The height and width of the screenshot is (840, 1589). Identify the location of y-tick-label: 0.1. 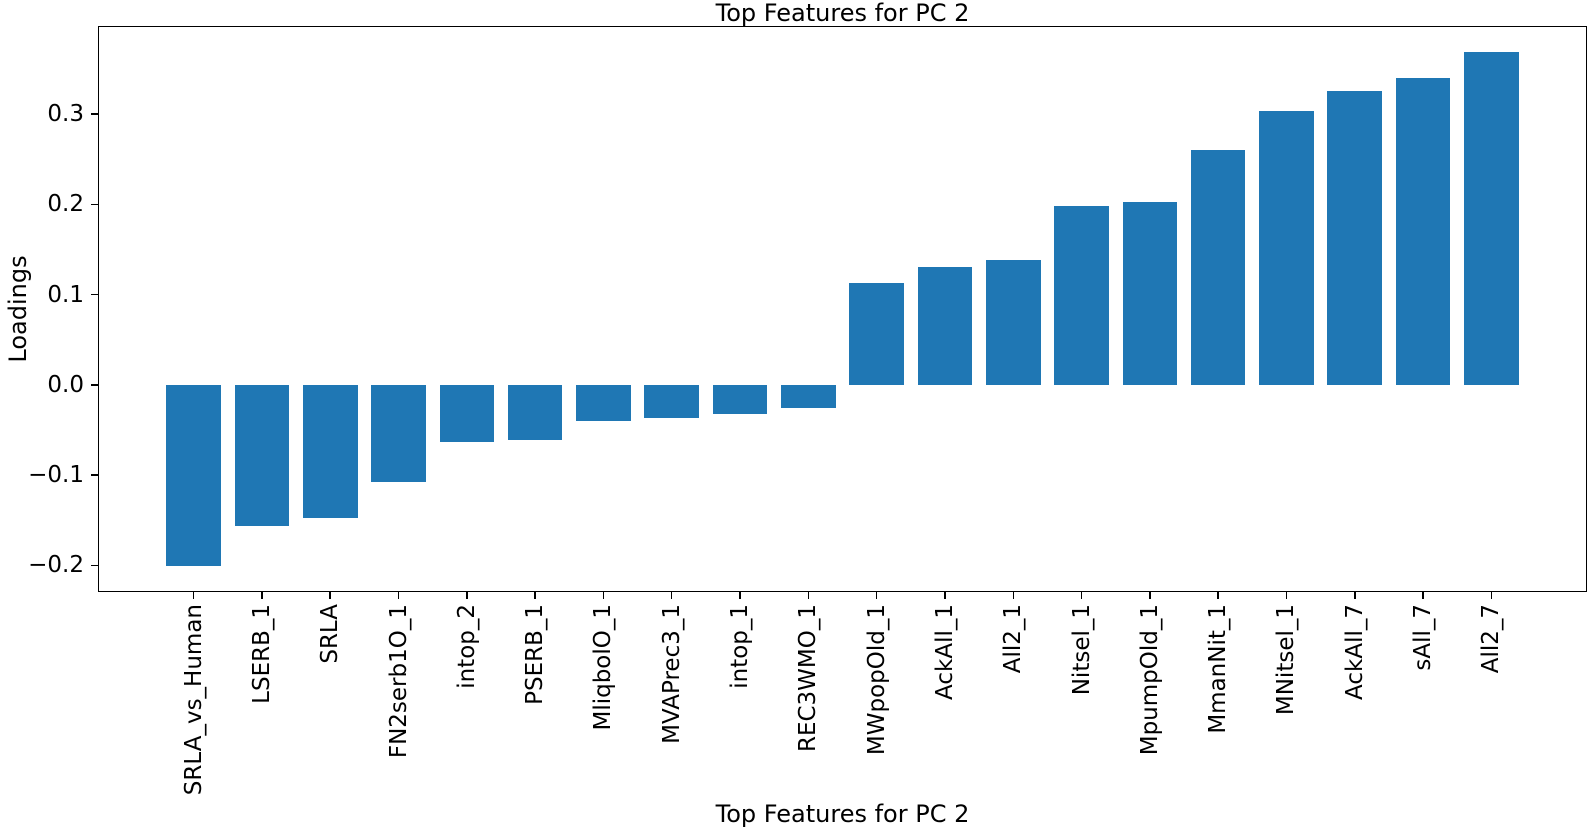
(65, 294).